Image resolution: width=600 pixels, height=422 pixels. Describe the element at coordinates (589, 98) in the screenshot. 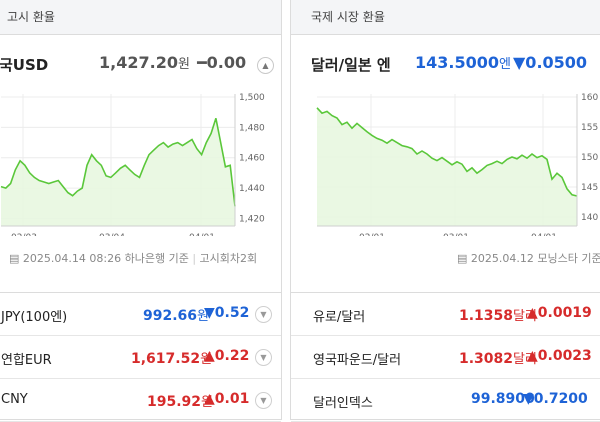

I see `y-tick-label: 160` at that location.